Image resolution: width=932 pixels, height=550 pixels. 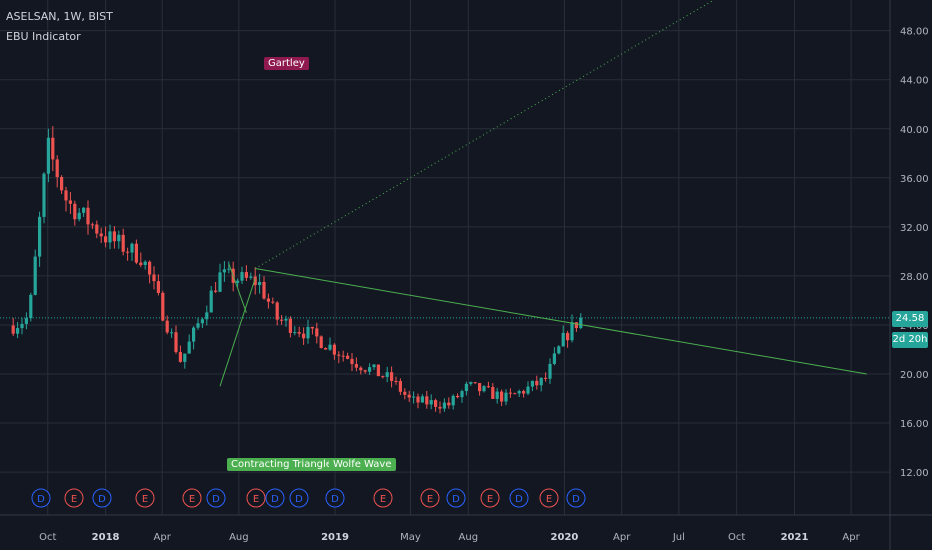 I want to click on price-tick-label: 44.00, so click(x=914, y=81).